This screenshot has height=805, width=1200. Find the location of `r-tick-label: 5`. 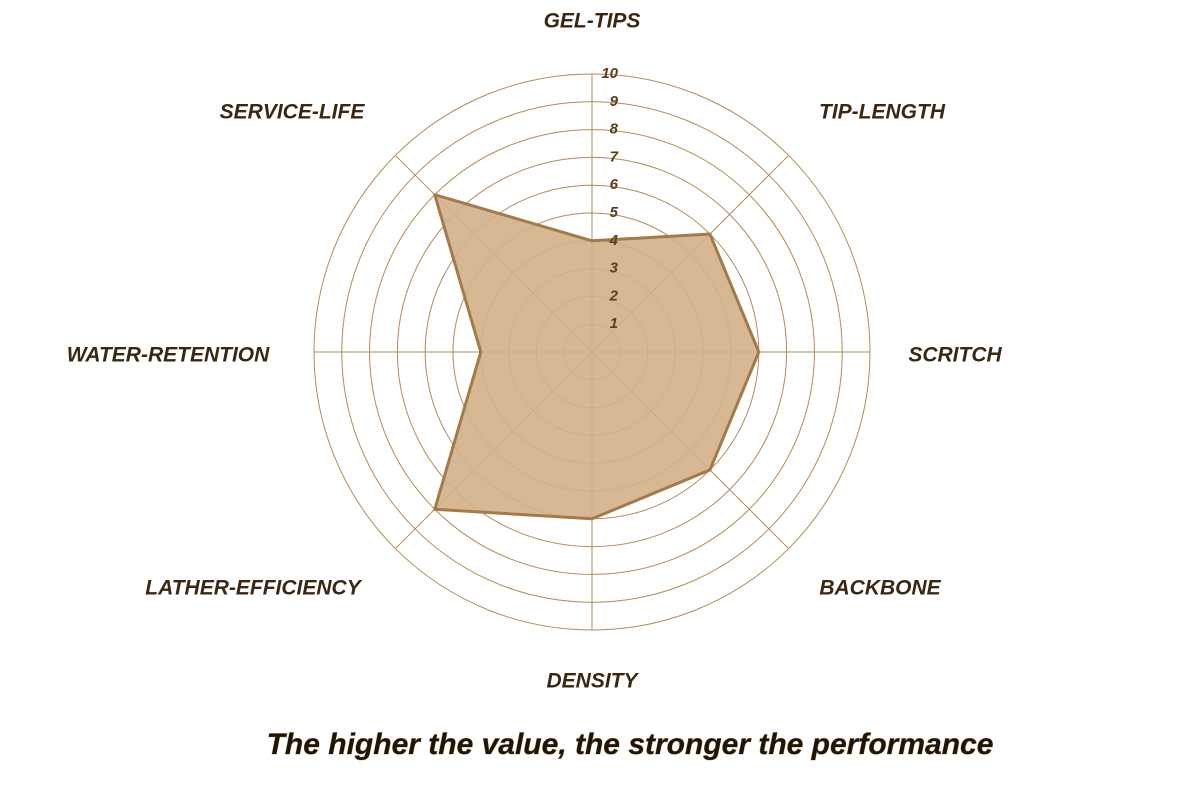

r-tick-label: 5 is located at coordinates (614, 212).